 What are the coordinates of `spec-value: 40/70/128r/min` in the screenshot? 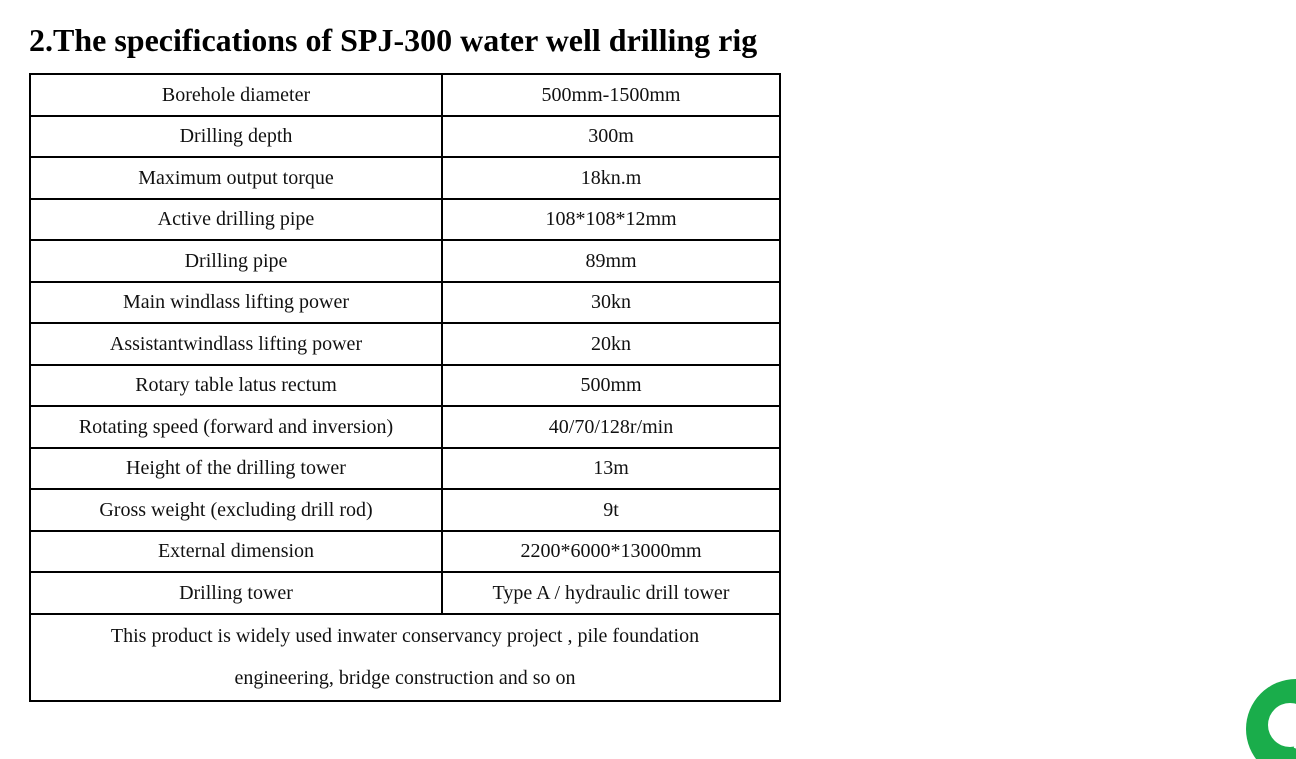 It's located at (611, 427).